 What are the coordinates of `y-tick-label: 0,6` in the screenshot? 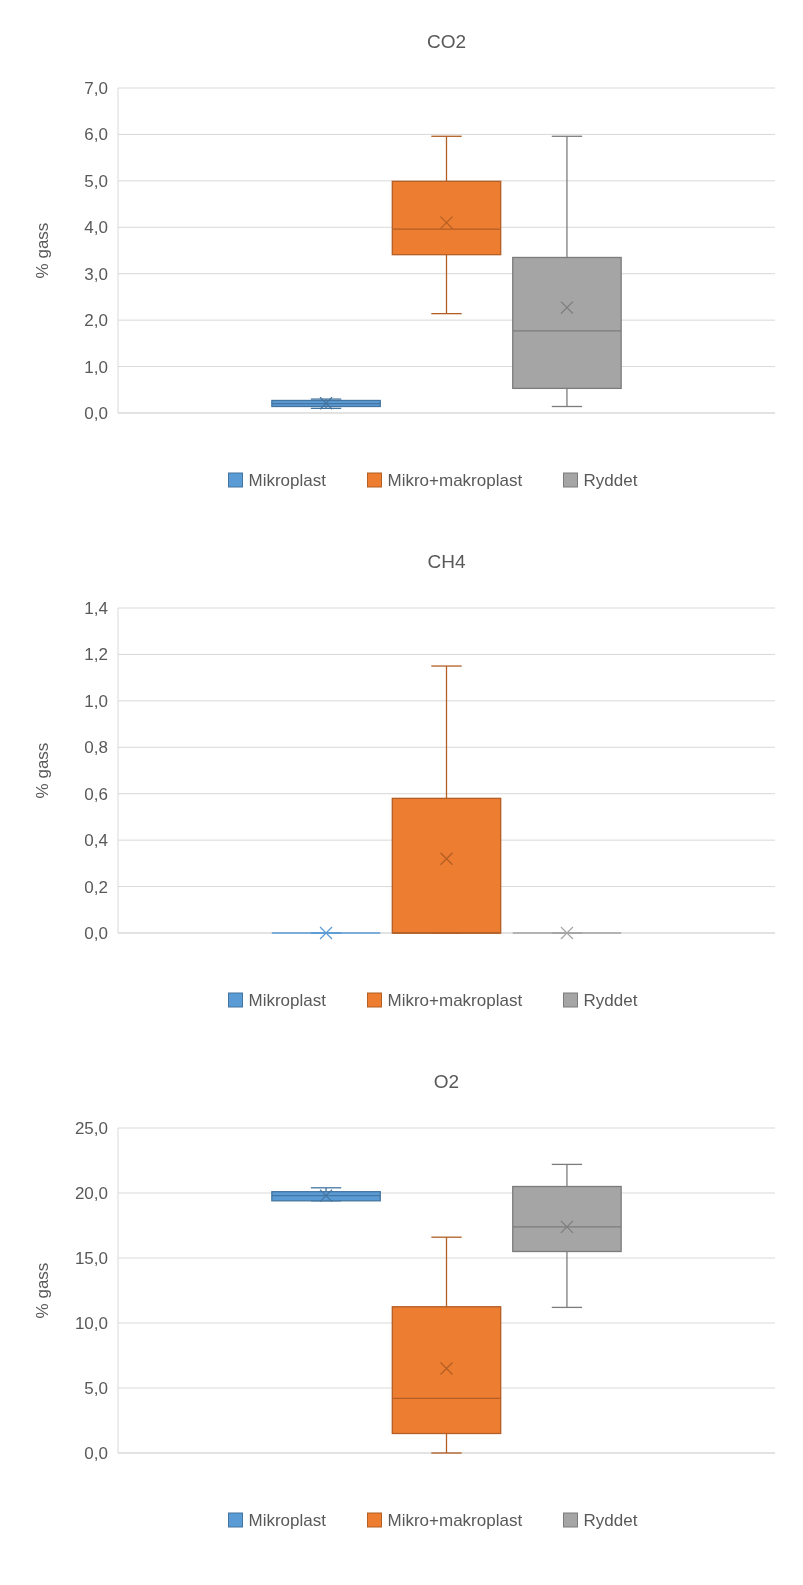 It's located at (96, 794).